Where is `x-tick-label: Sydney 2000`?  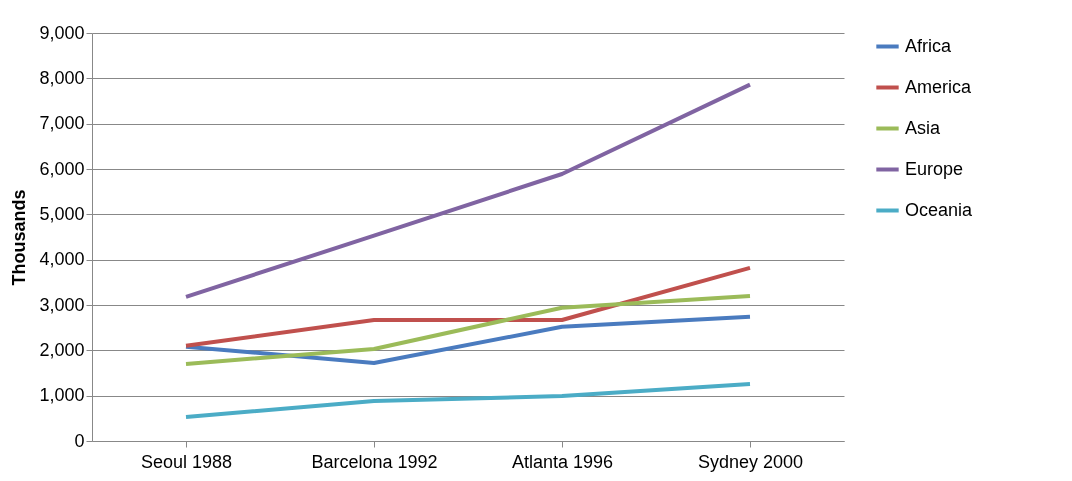
x-tick-label: Sydney 2000 is located at coordinates (750, 461).